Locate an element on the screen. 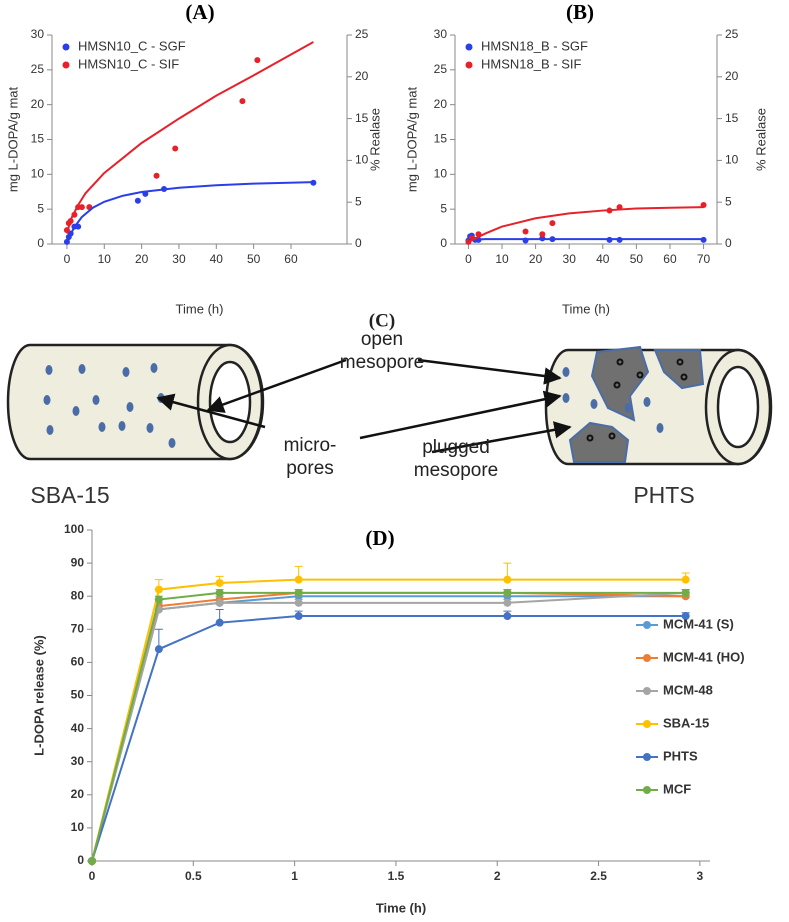 Image resolution: width=789 pixels, height=922 pixels. y2-tick-label: 0 is located at coordinates (358, 243).